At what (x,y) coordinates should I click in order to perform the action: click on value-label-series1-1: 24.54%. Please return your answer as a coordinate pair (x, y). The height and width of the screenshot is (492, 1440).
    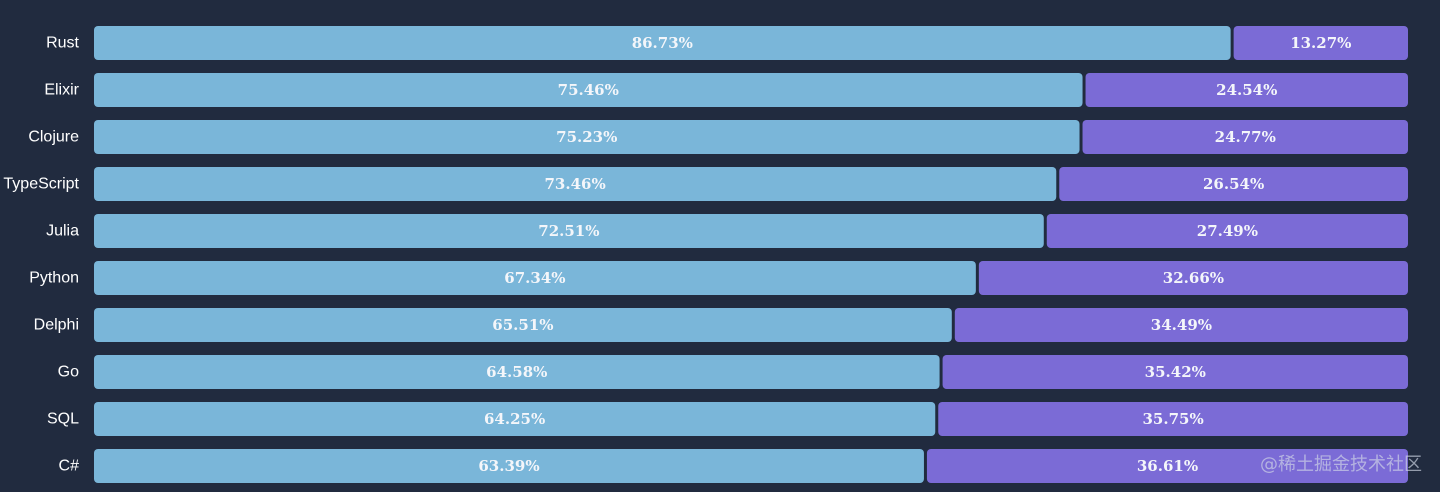
    Looking at the image, I should click on (1246, 90).